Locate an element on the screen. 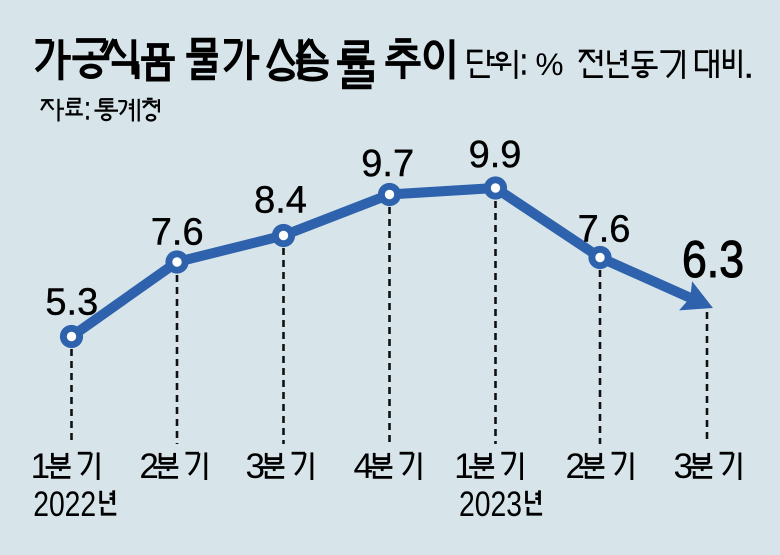  svg-text: 2022 is located at coordinates (64, 504).